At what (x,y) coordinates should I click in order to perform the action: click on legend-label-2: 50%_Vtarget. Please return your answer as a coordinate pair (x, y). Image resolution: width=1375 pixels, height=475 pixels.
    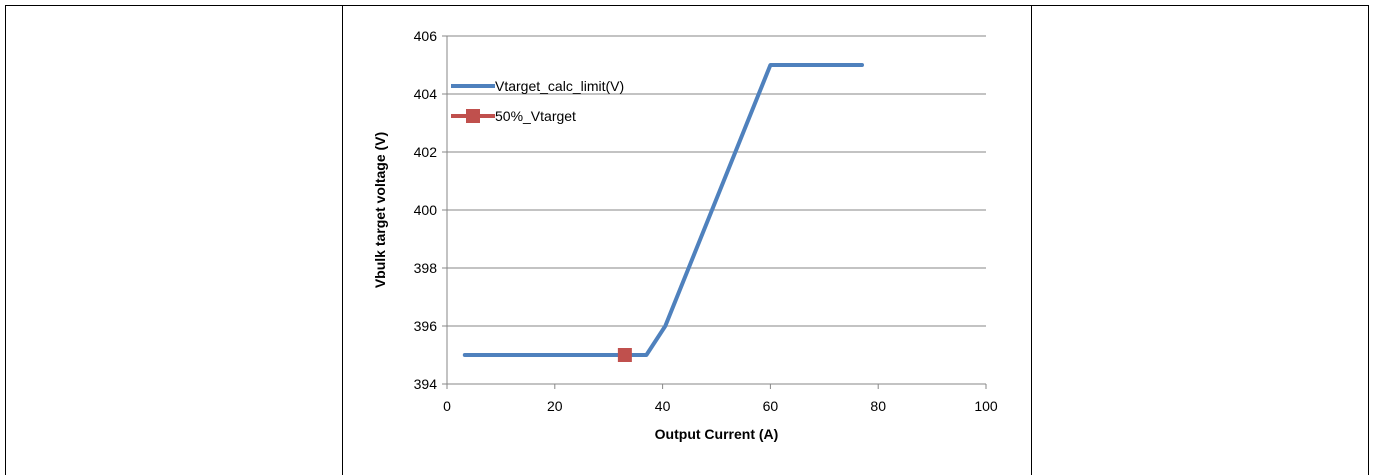
    Looking at the image, I should click on (535, 116).